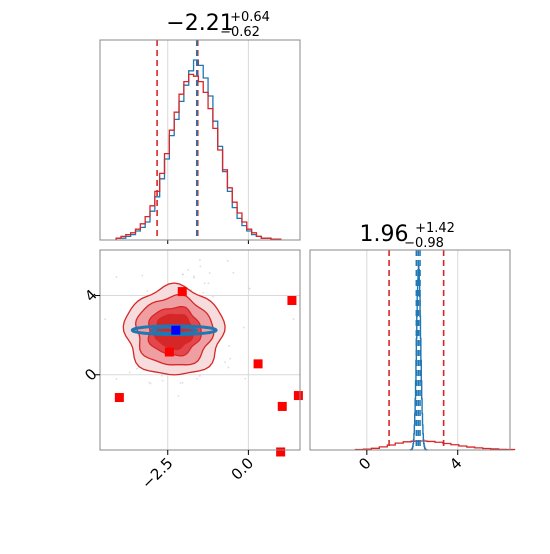  Describe the element at coordinates (243, 469) in the screenshot. I see `xtick-label-bottom-left-1: 0.0` at that location.